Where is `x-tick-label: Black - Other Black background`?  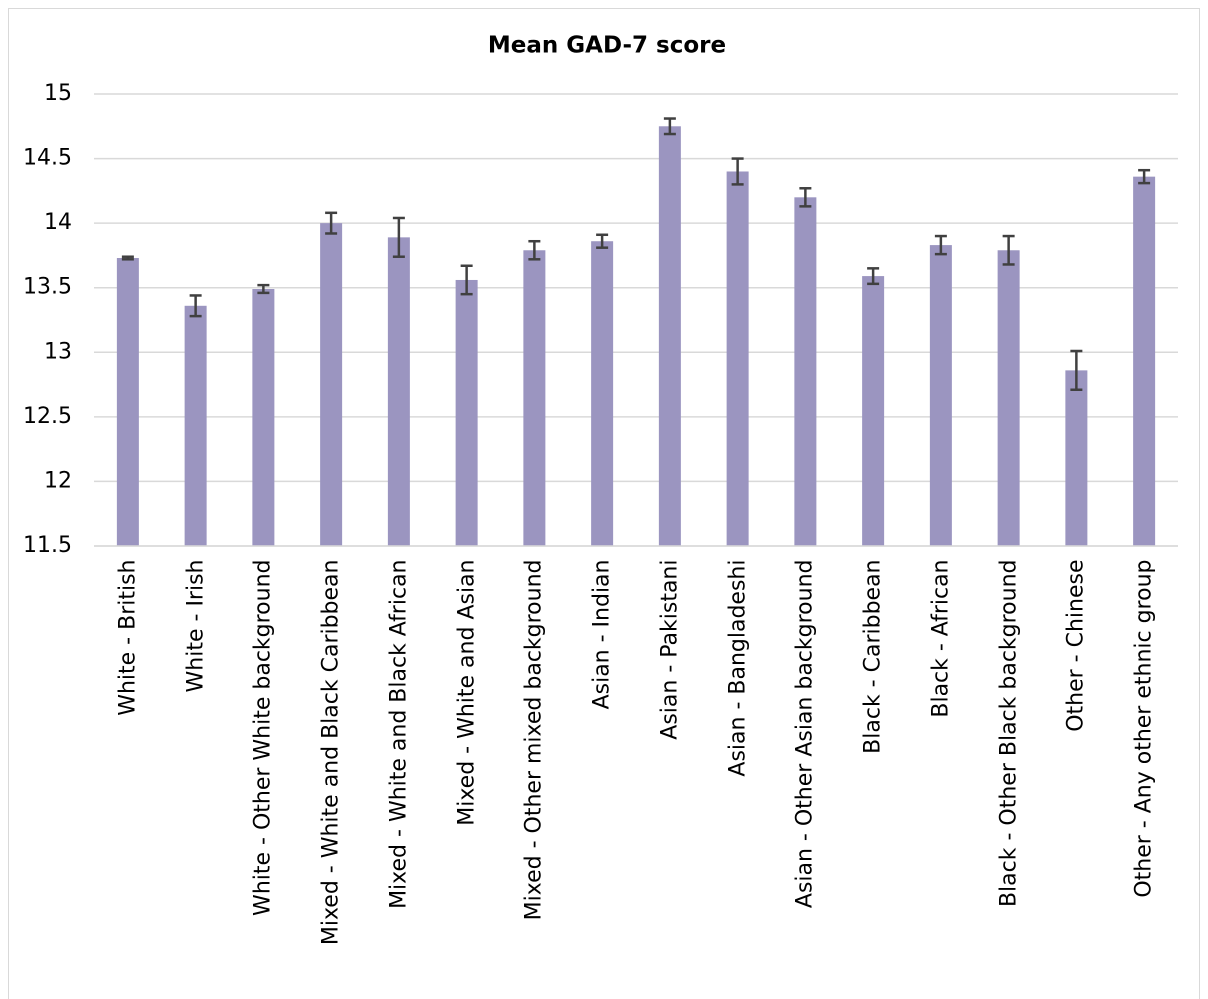
x-tick-label: Black - Other Black background is located at coordinates (1009, 733).